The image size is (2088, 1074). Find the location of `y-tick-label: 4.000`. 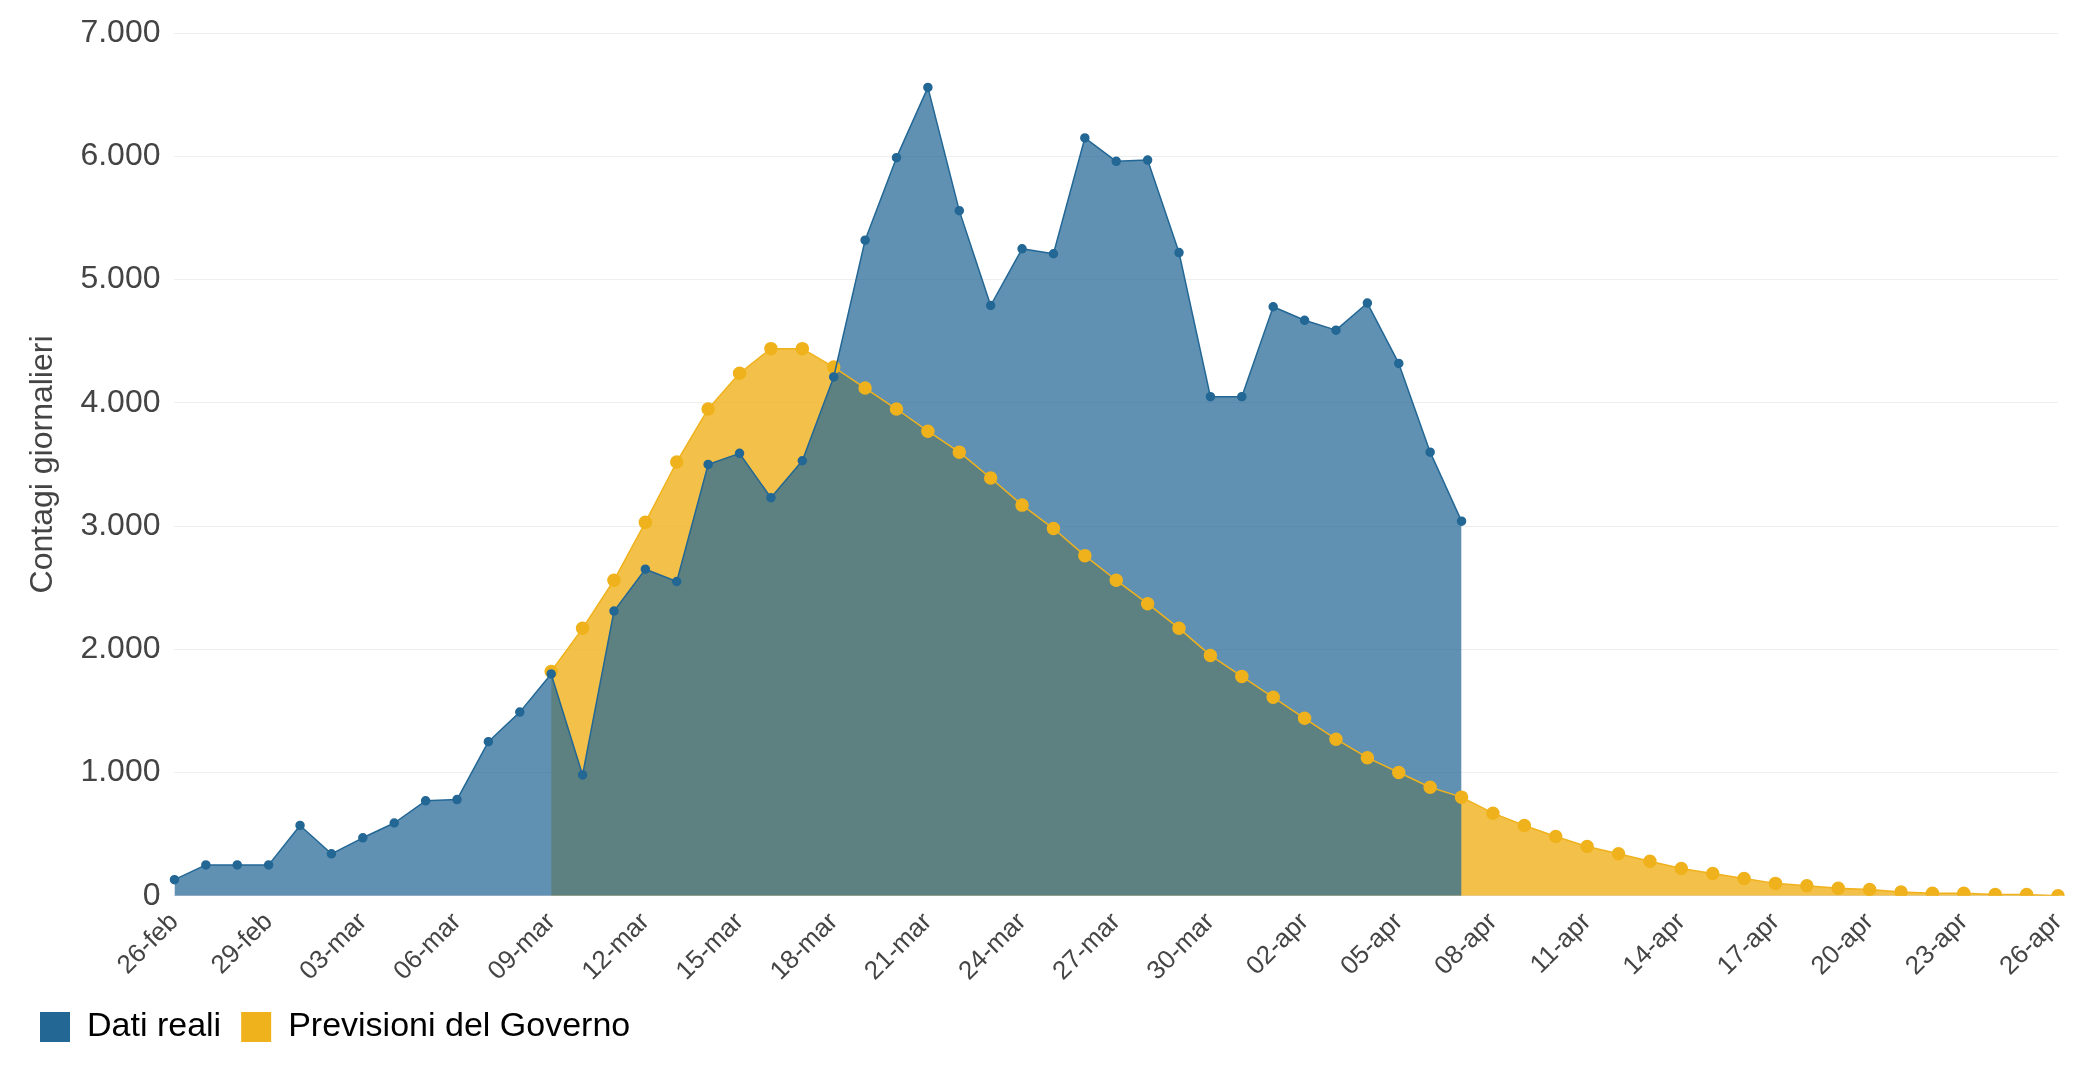

y-tick-label: 4.000 is located at coordinates (120, 400).